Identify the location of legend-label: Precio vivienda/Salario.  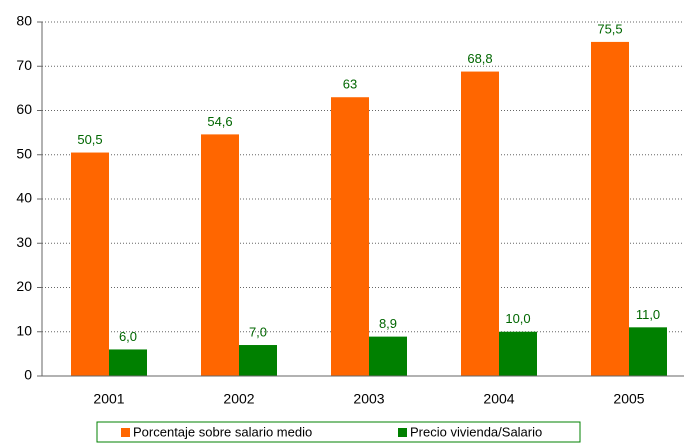
(476, 431).